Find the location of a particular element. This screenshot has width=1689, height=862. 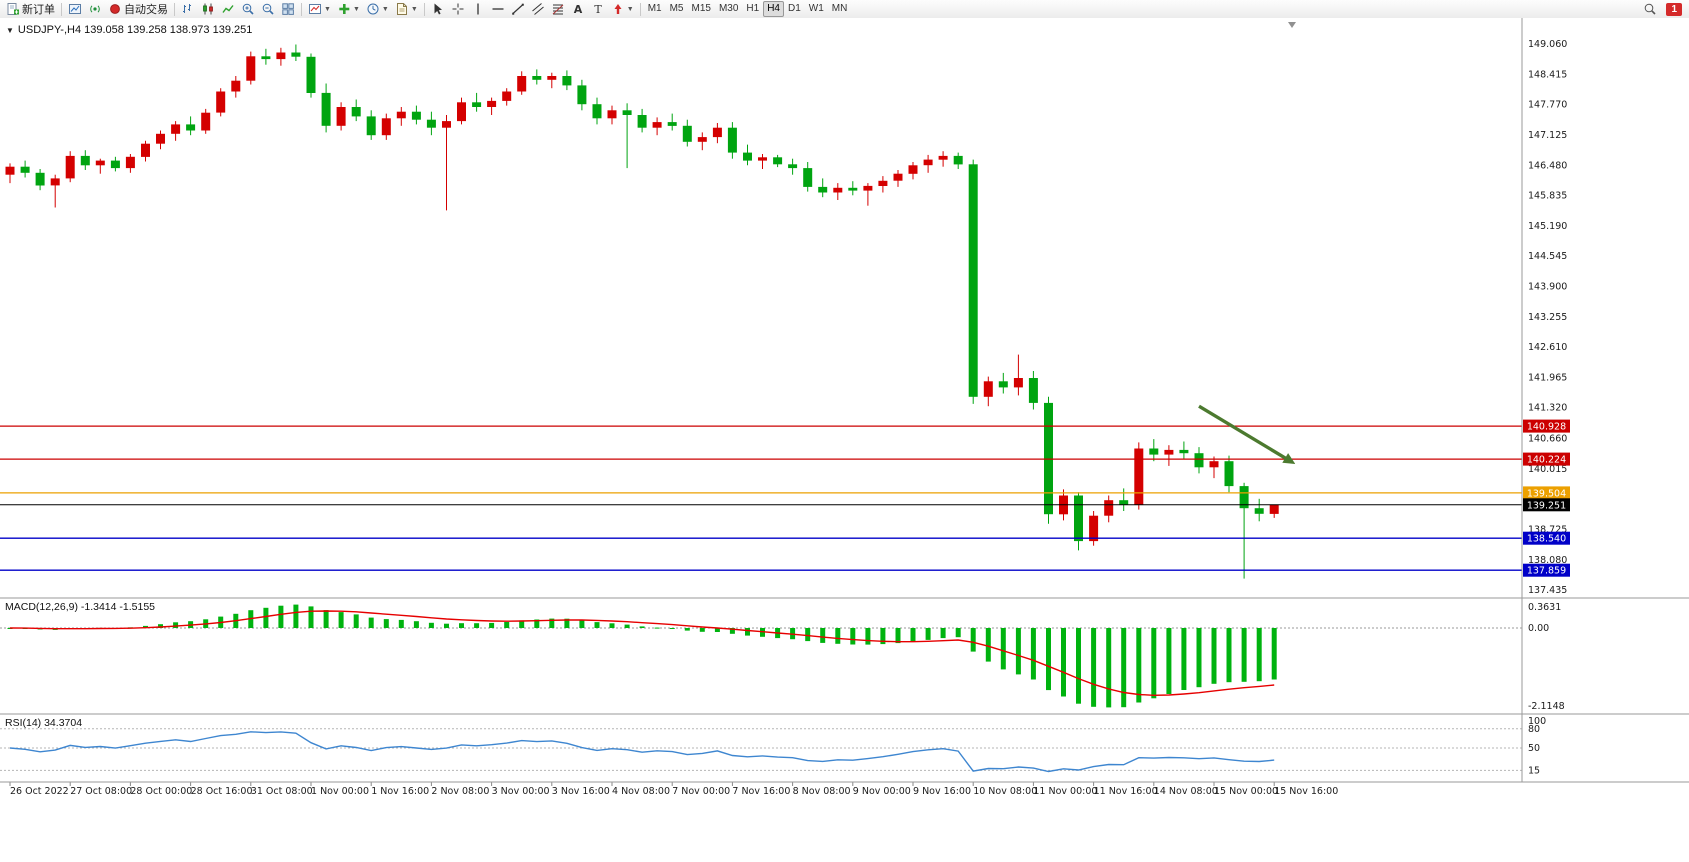

svg-text: 148.415 is located at coordinates (1547, 74).